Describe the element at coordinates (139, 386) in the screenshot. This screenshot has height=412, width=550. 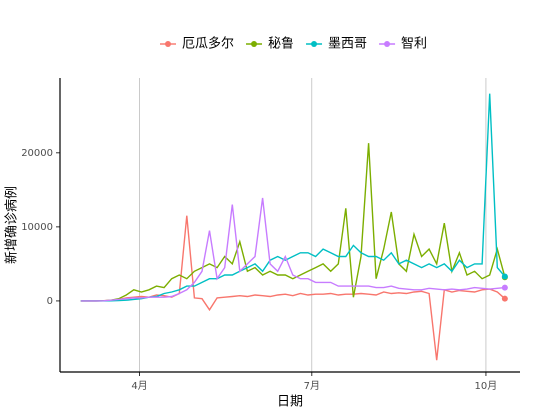
I see `x-tick-label: 4月` at that location.